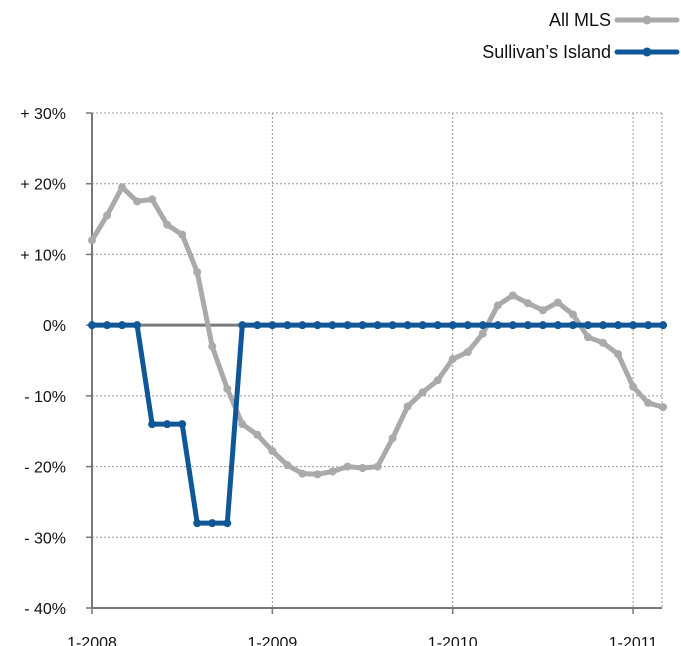 The height and width of the screenshot is (646, 681). What do you see at coordinates (45, 609) in the screenshot?
I see `y-tick-label: - 40%` at bounding box center [45, 609].